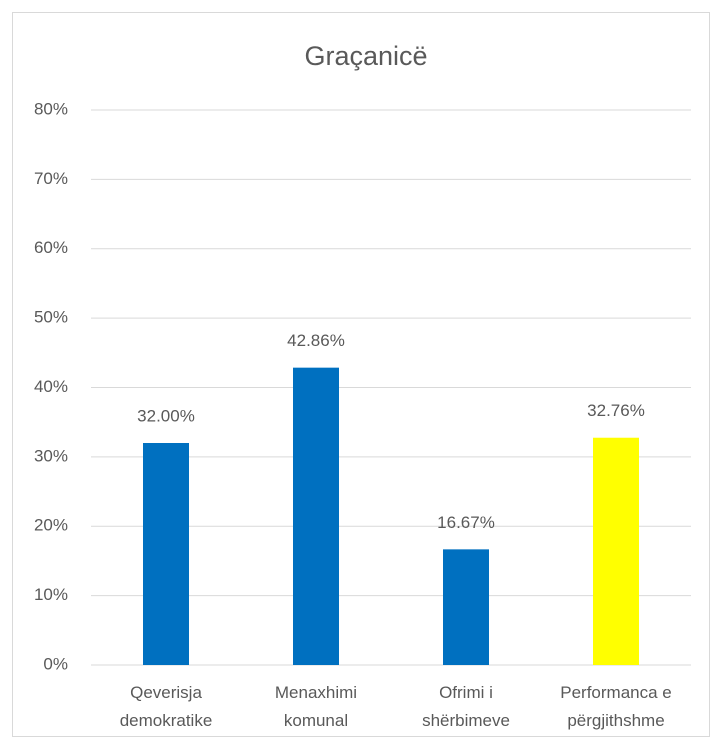  I want to click on y-tick-label: 70%, so click(51, 178).